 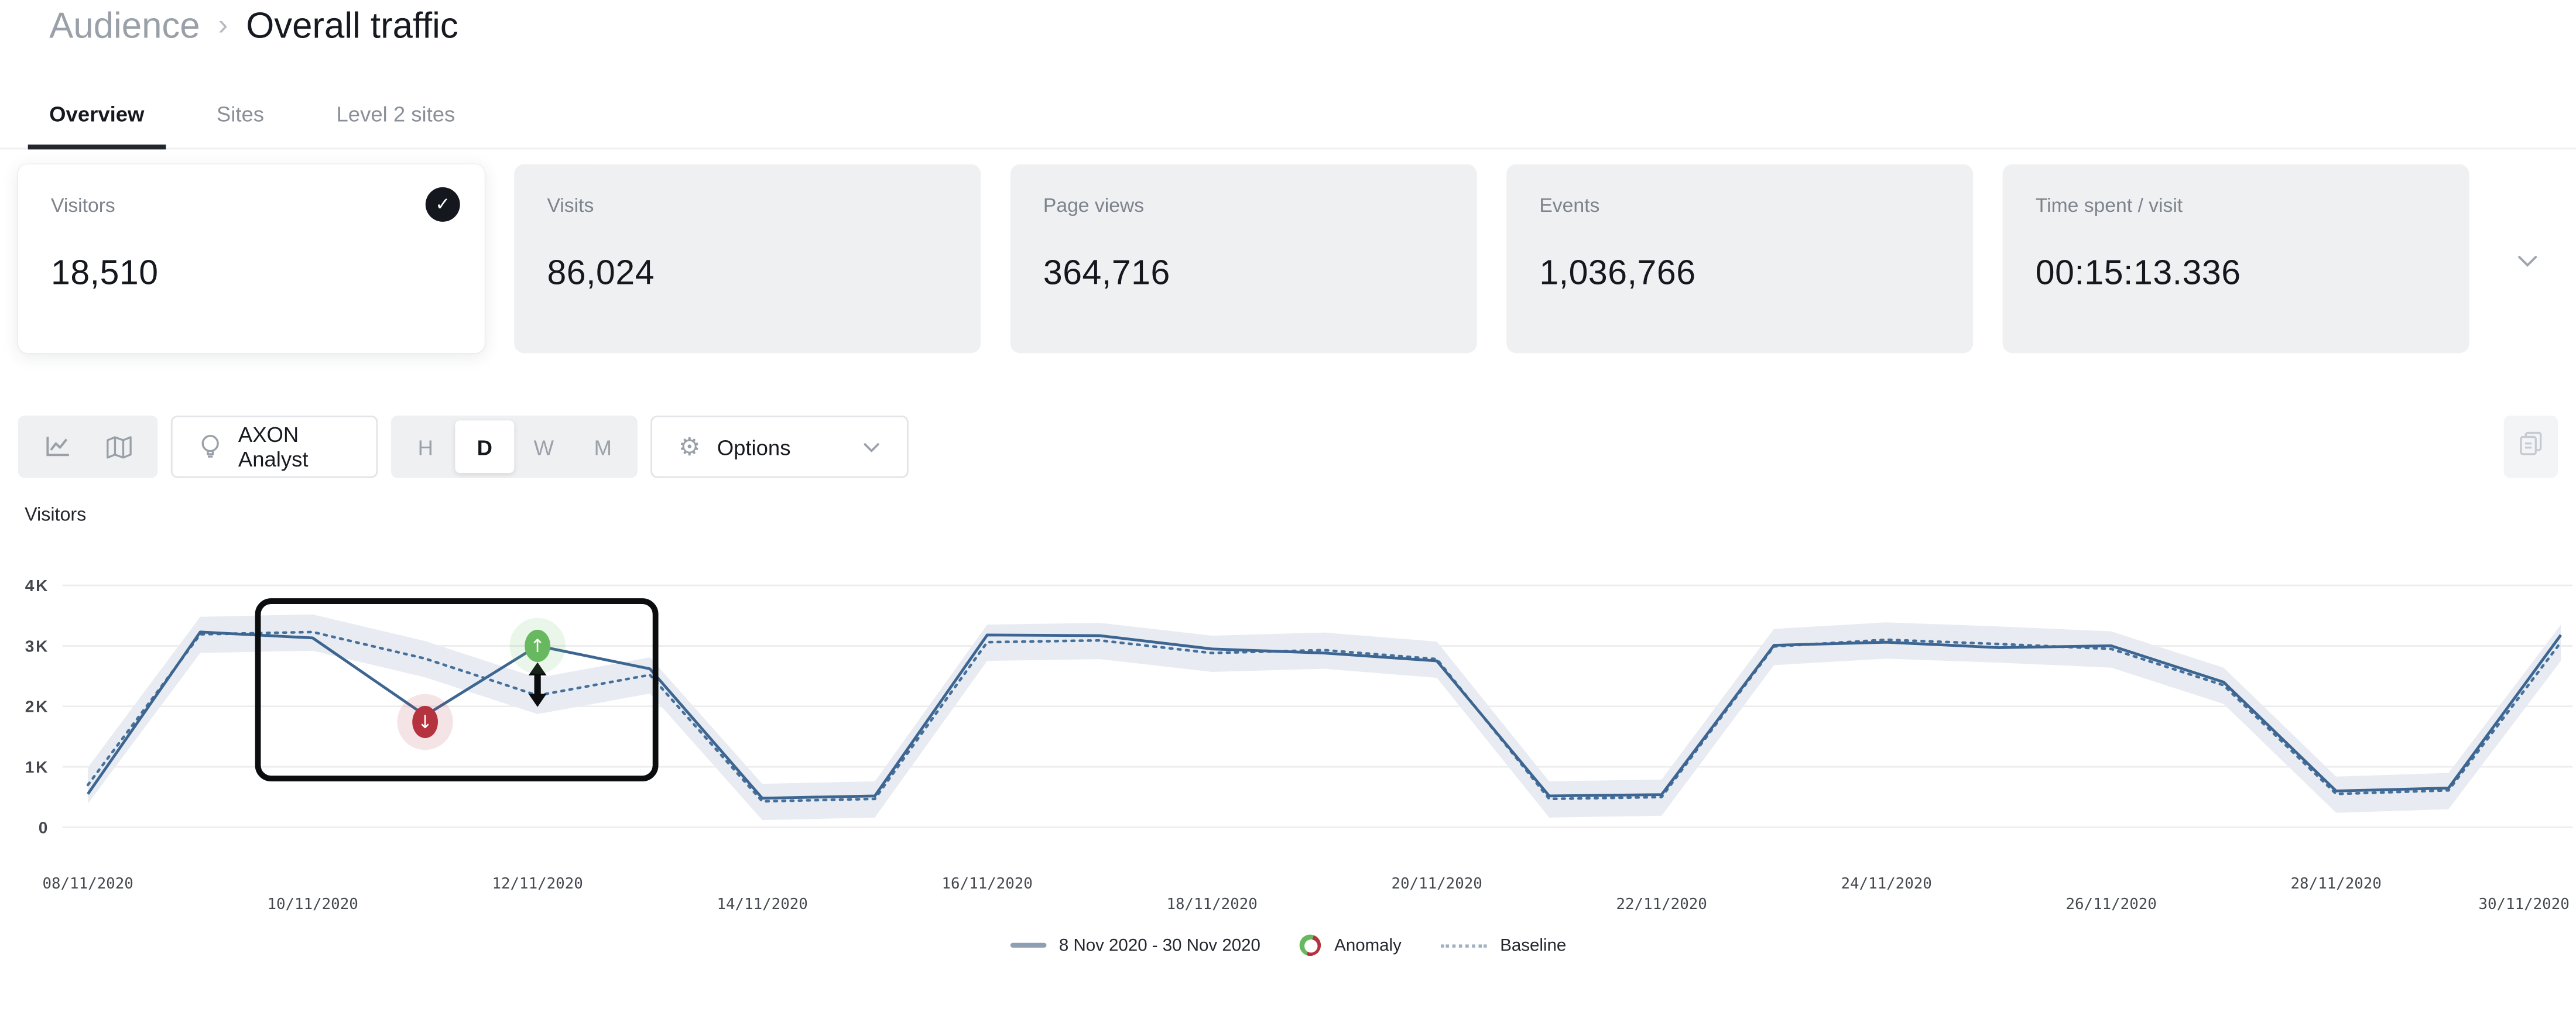 I want to click on legend-item-period: 8 Nov 2020 - 30 Nov 2020, so click(x=1134, y=945).